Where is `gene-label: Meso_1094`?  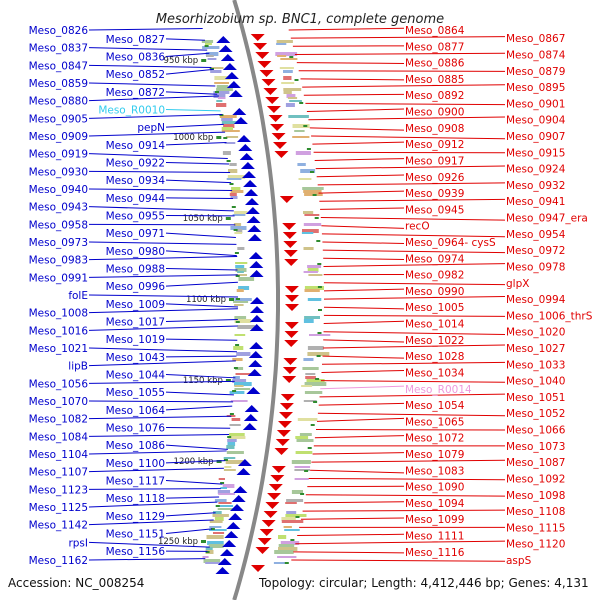 gene-label: Meso_1094 is located at coordinates (435, 504).